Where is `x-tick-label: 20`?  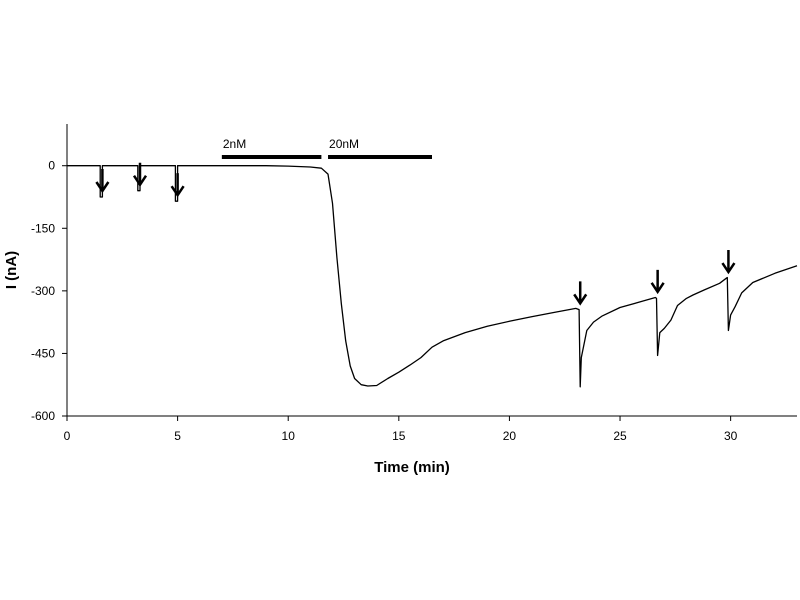 x-tick-label: 20 is located at coordinates (510, 436).